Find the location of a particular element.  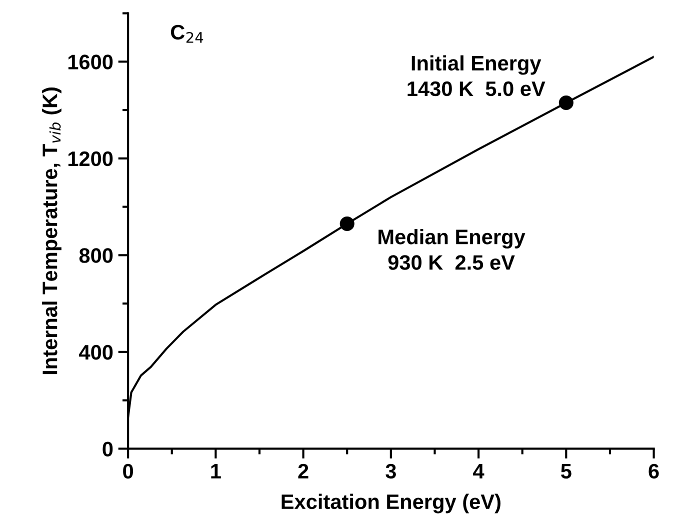

x-axis-title: Excitation Energy (eV) is located at coordinates (391, 504).